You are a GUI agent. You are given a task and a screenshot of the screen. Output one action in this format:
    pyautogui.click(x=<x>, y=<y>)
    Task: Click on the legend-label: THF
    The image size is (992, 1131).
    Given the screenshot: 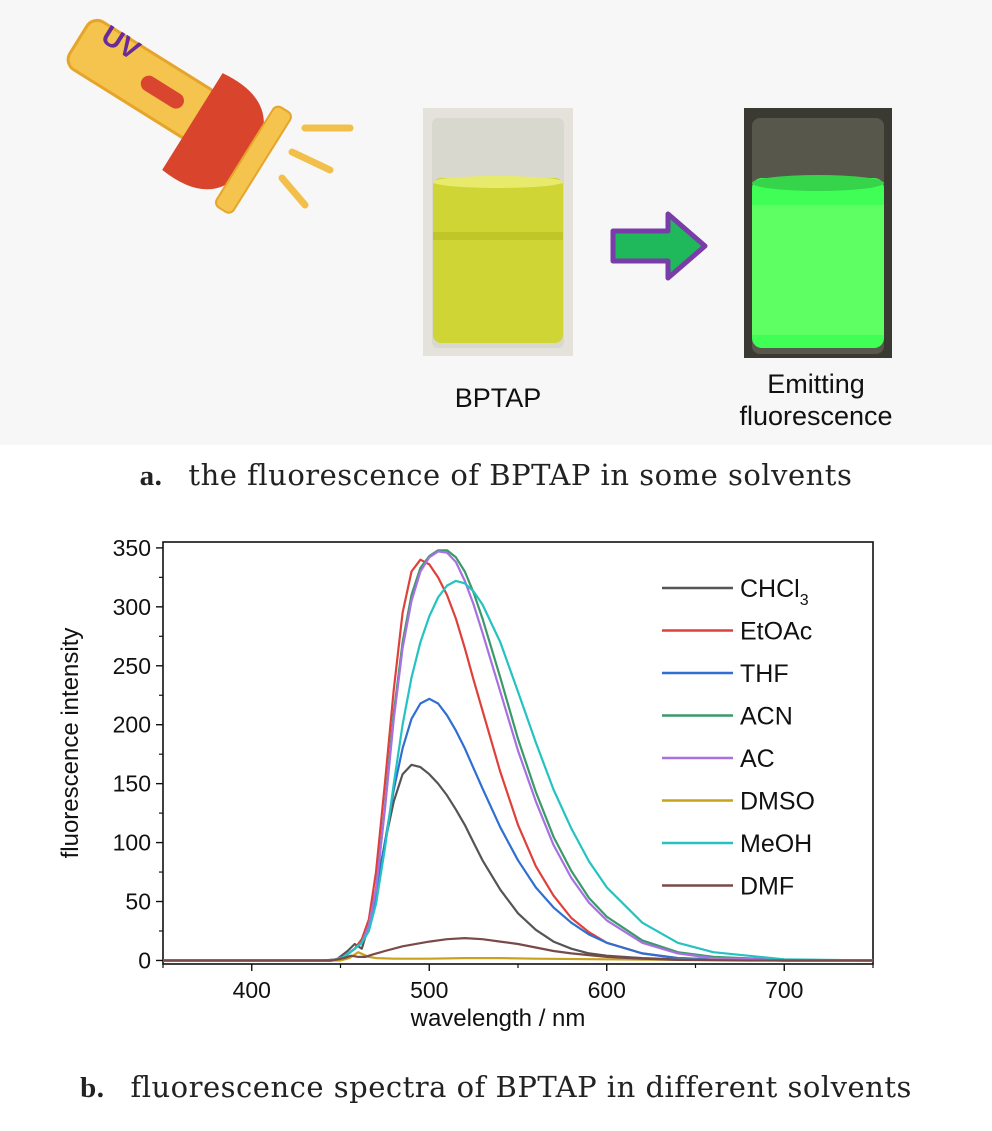 What is the action you would take?
    pyautogui.click(x=764, y=674)
    